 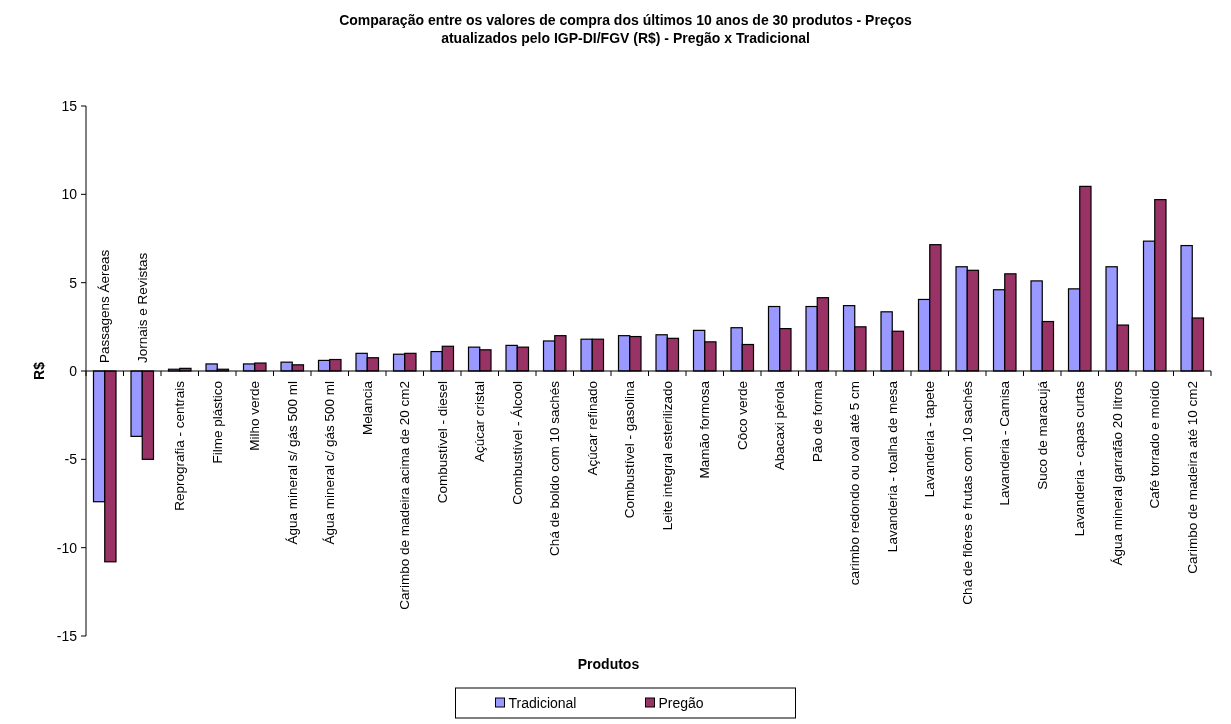 What do you see at coordinates (39, 370) in the screenshot?
I see `y-axis-title: R$` at bounding box center [39, 370].